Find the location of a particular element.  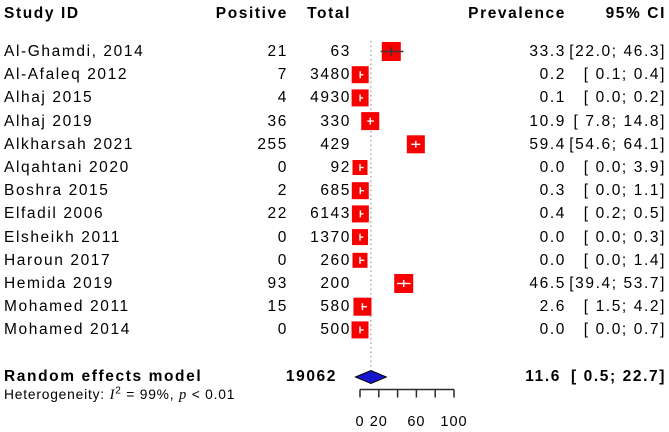

study-ci: [ 0.0; 0.2] is located at coordinates (624, 98).